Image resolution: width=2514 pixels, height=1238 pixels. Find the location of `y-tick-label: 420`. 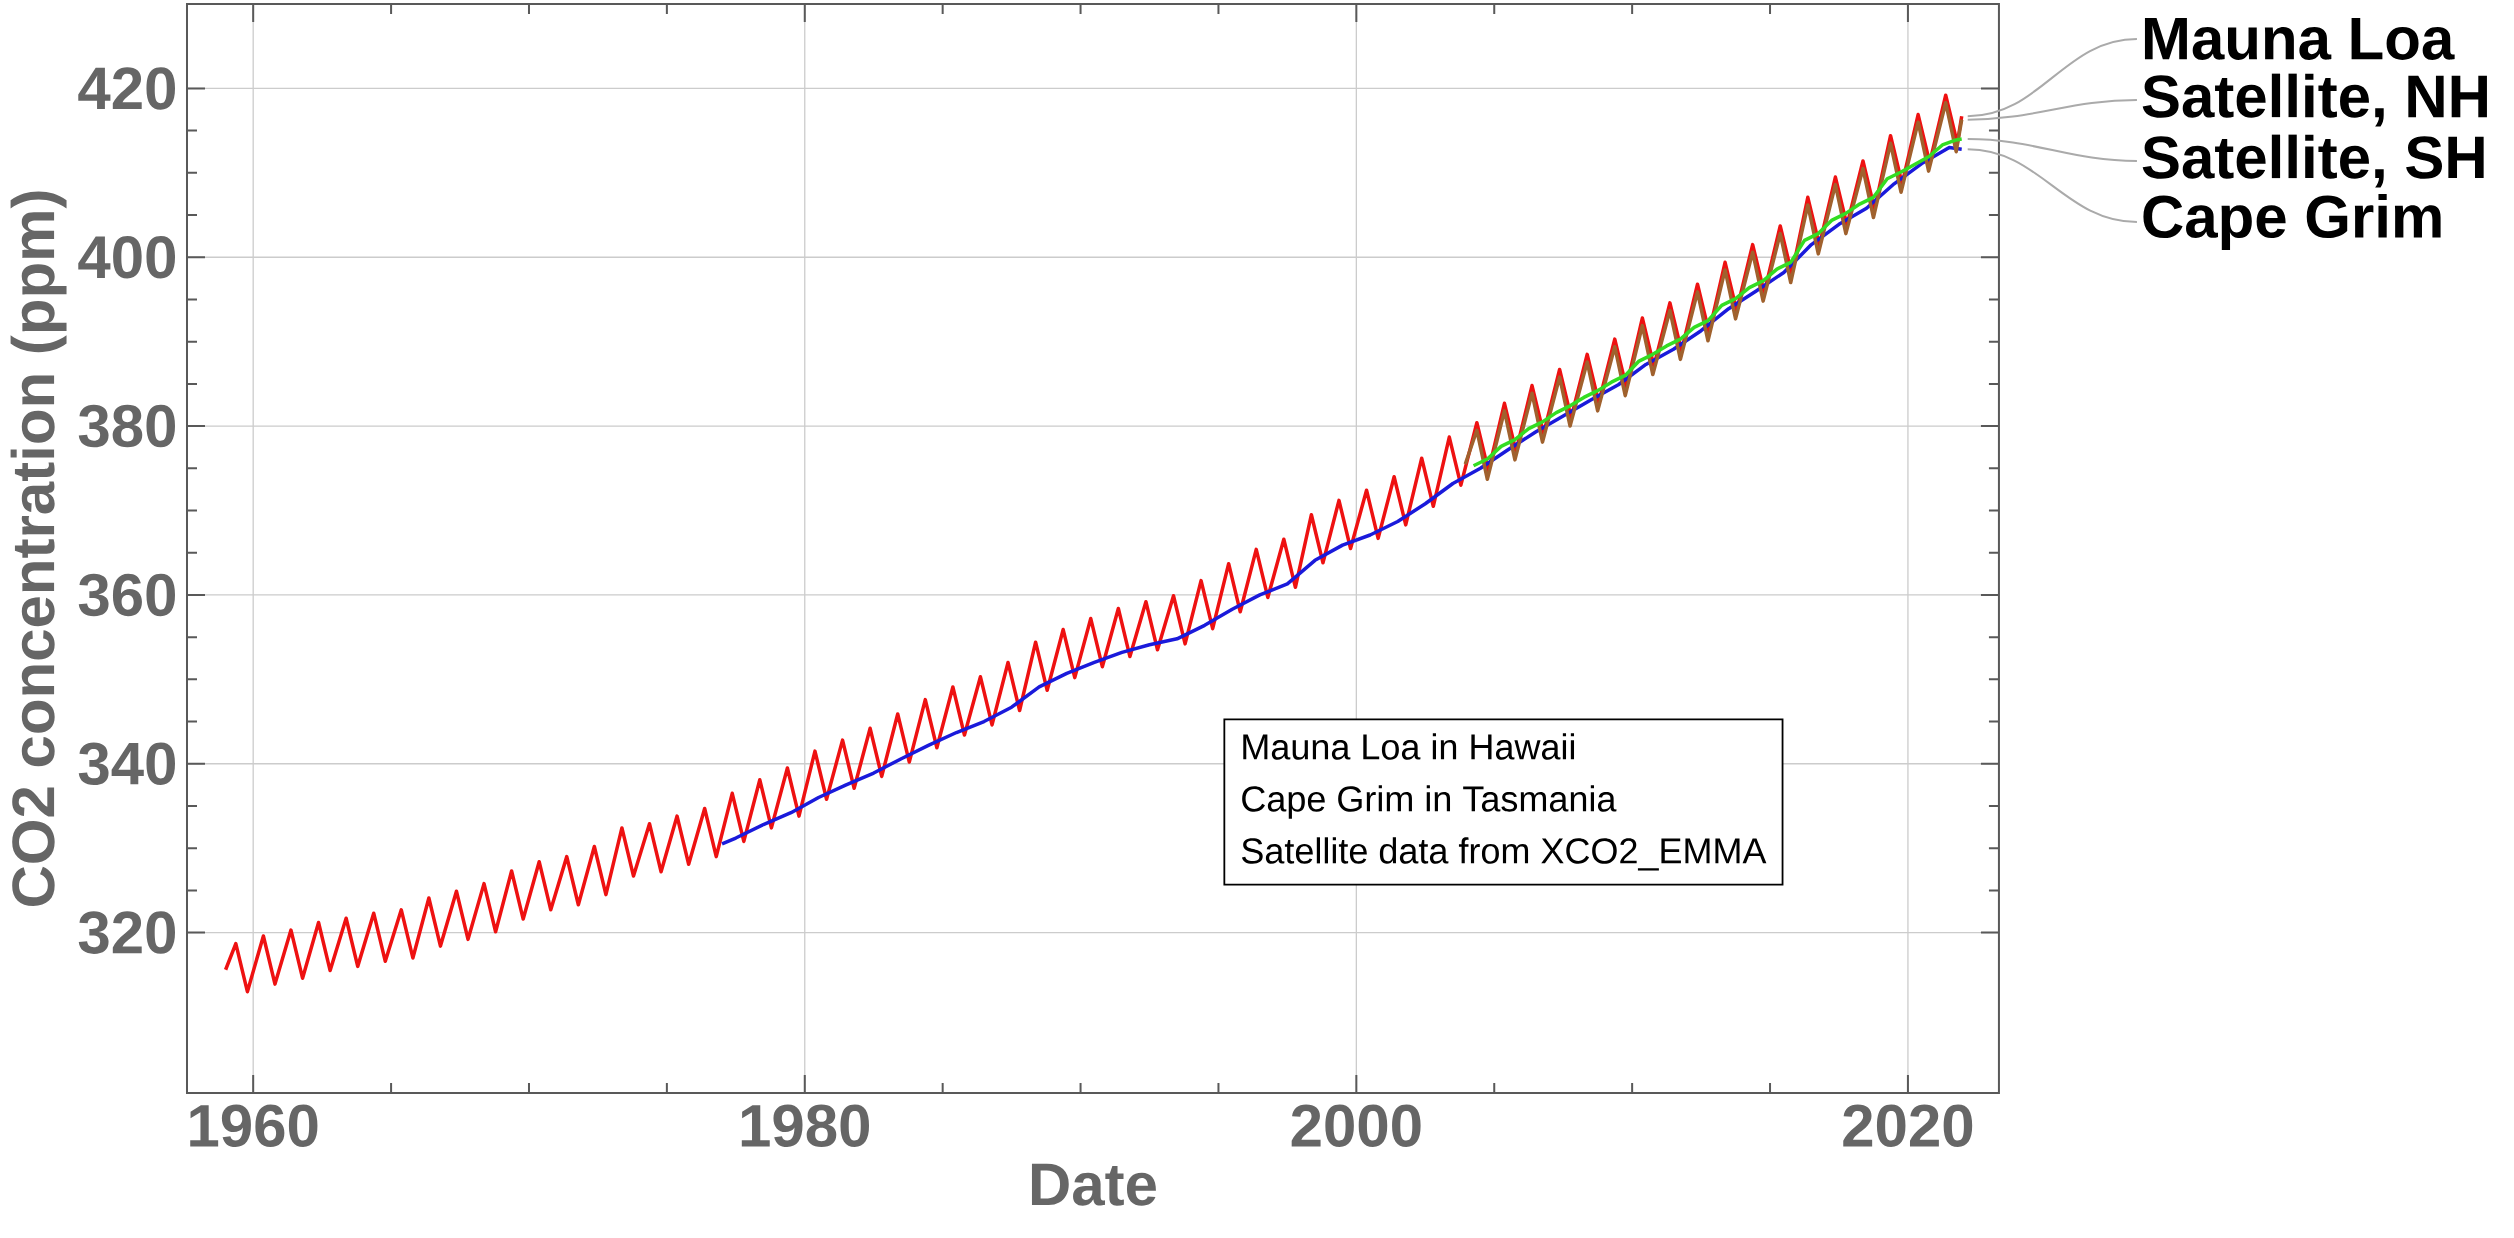

y-tick-label: 420 is located at coordinates (126, 88).